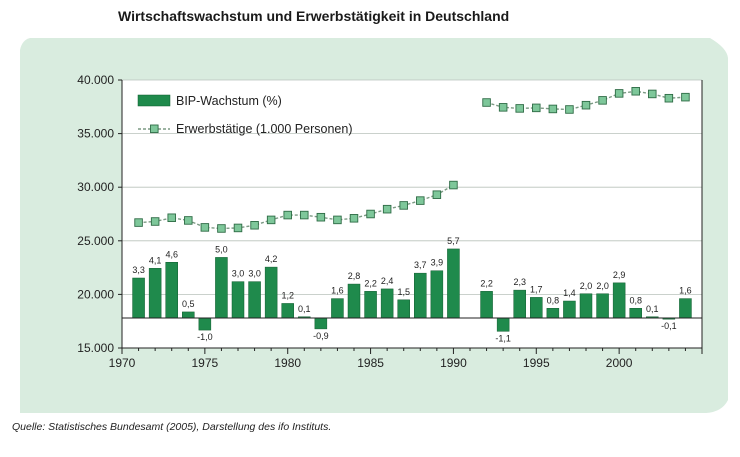  What do you see at coordinates (387, 281) in the screenshot?
I see `bar-value-label: 2,4` at bounding box center [387, 281].